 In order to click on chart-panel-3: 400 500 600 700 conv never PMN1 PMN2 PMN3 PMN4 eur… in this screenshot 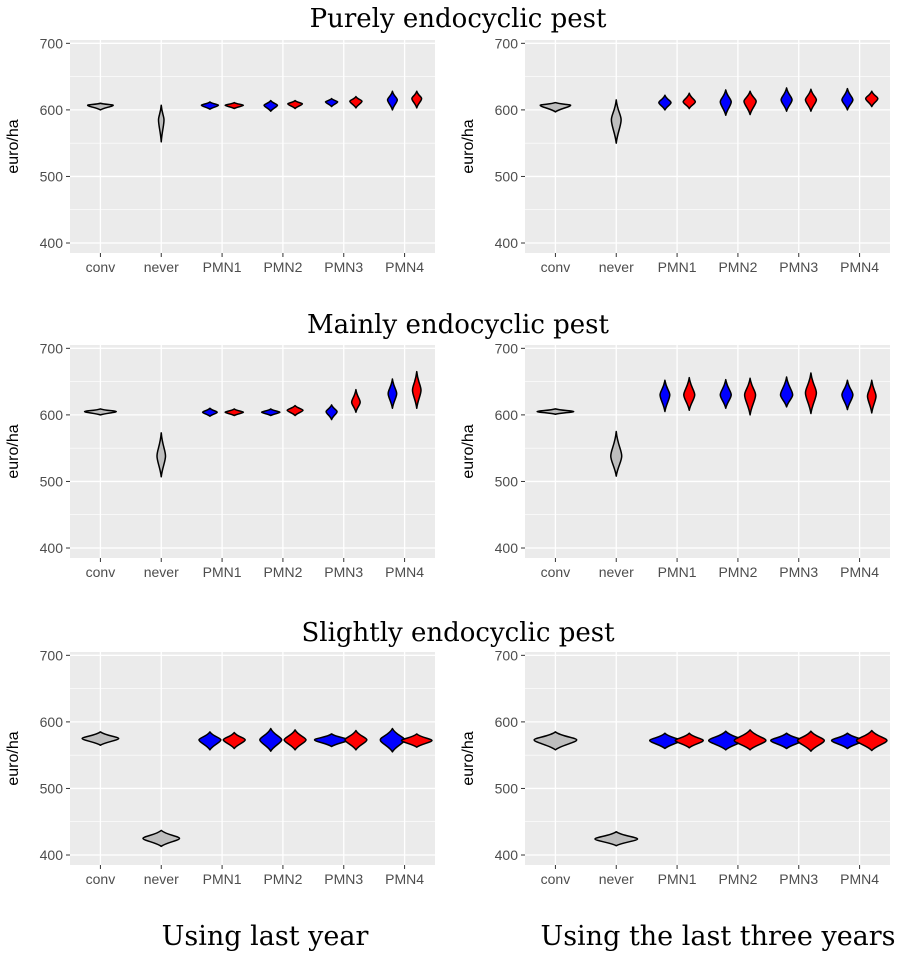, I will do `click(220, 460)`.